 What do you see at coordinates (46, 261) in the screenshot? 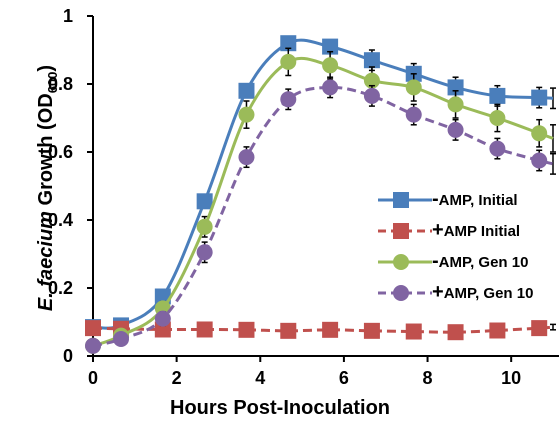
I see `y-axis-title-italic: E. faecium` at bounding box center [46, 261].